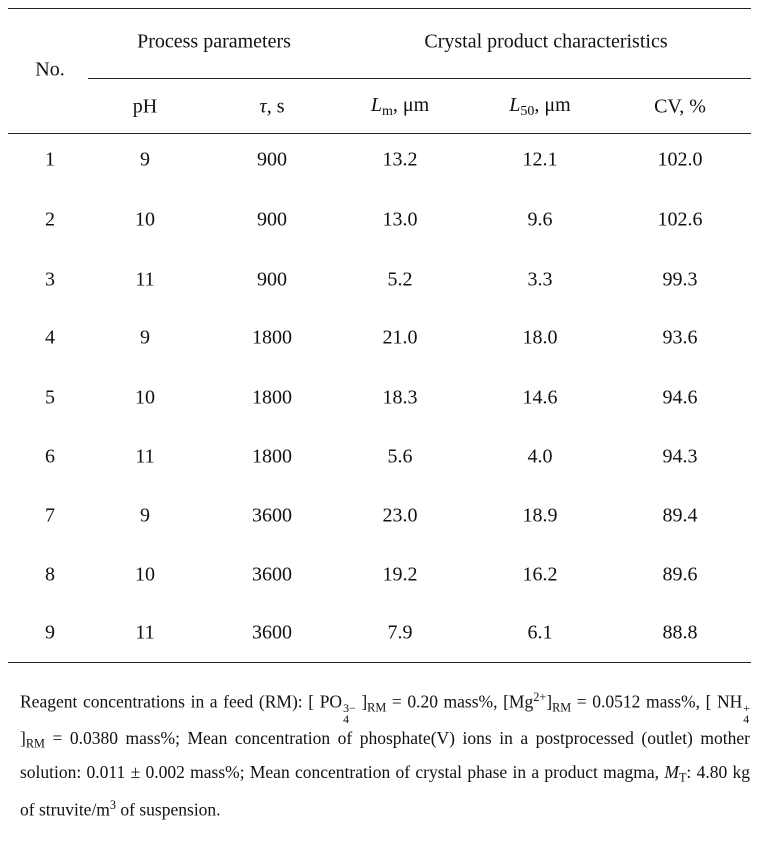 This screenshot has height=847, width=767. I want to click on text: of suspension., so click(168, 809).